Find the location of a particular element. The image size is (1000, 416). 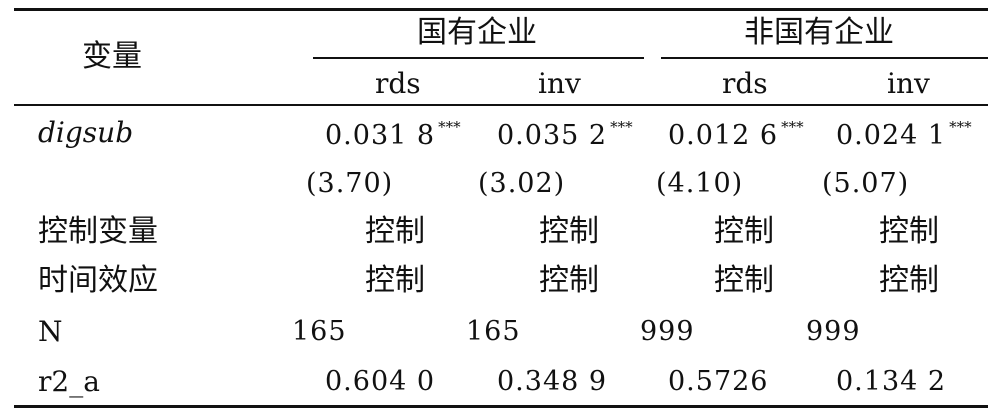

top-rule is located at coordinates (501, 9).